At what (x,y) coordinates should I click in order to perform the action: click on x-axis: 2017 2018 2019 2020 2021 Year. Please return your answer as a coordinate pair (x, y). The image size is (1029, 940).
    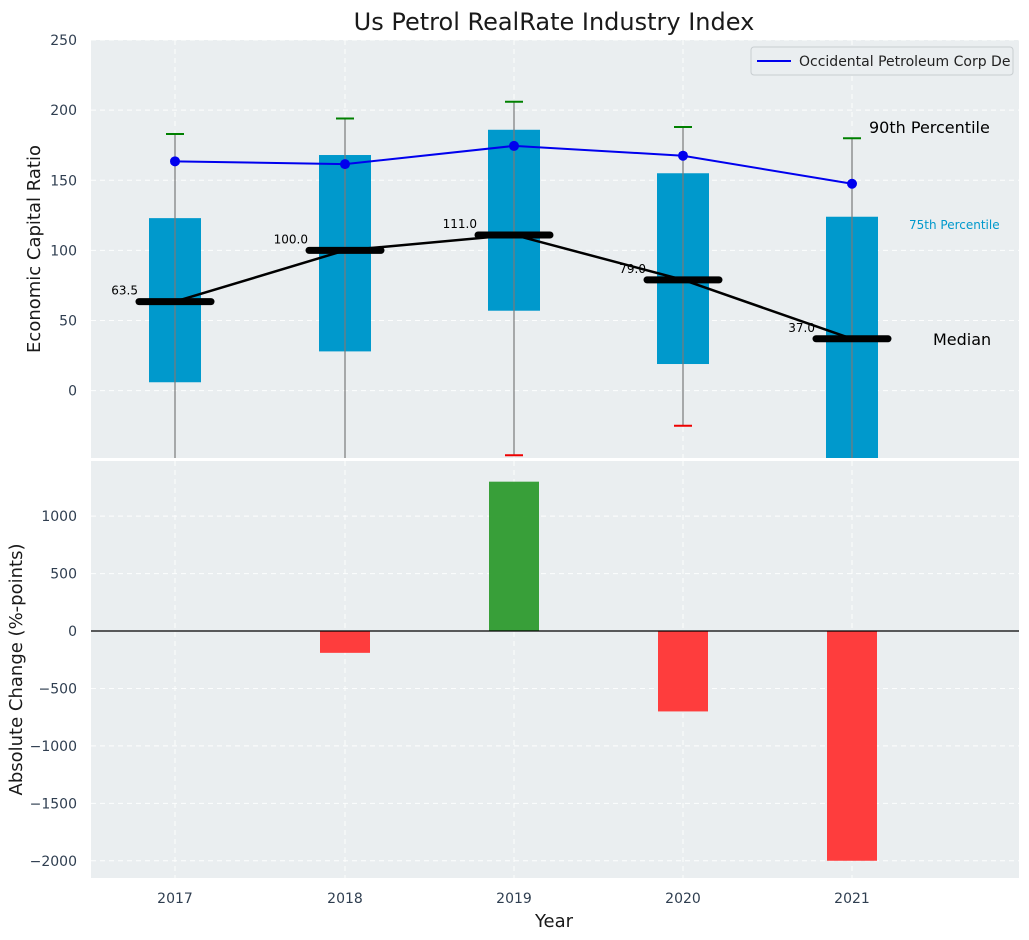
    Looking at the image, I should click on (513, 911).